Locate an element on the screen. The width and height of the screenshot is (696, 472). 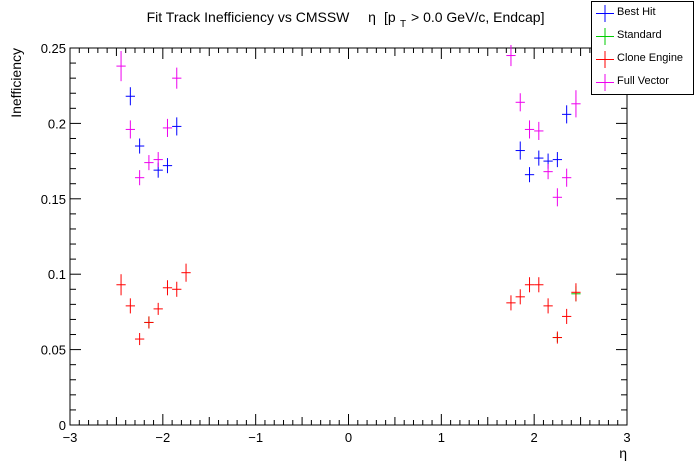
x-tick-label: −2 is located at coordinates (162, 437).